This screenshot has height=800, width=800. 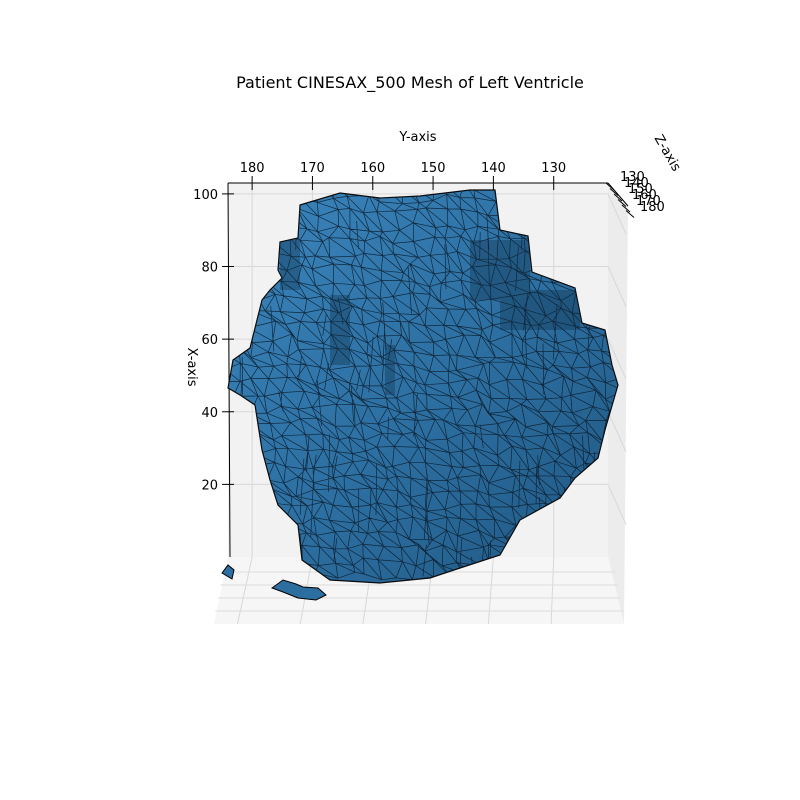 What do you see at coordinates (648, 201) in the screenshot?
I see `z-tick-label: 170` at bounding box center [648, 201].